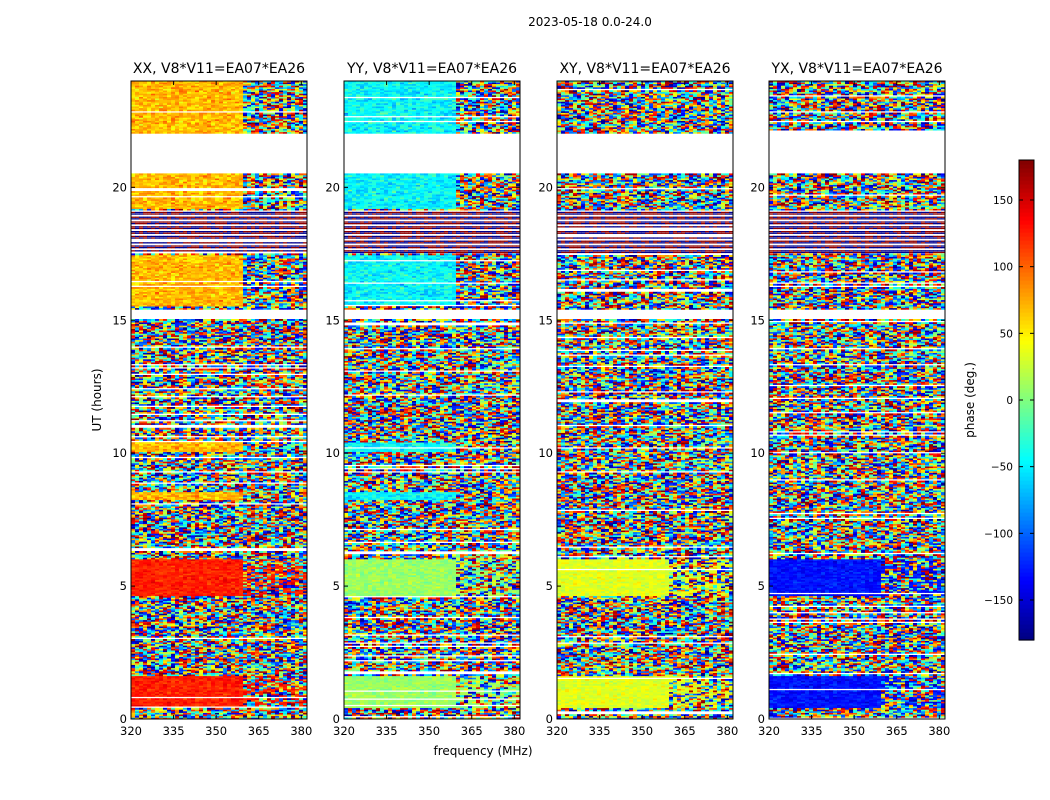 The image size is (1050, 800). What do you see at coordinates (970, 400) in the screenshot?
I see `colorbar-label: phase (deg.)` at bounding box center [970, 400].